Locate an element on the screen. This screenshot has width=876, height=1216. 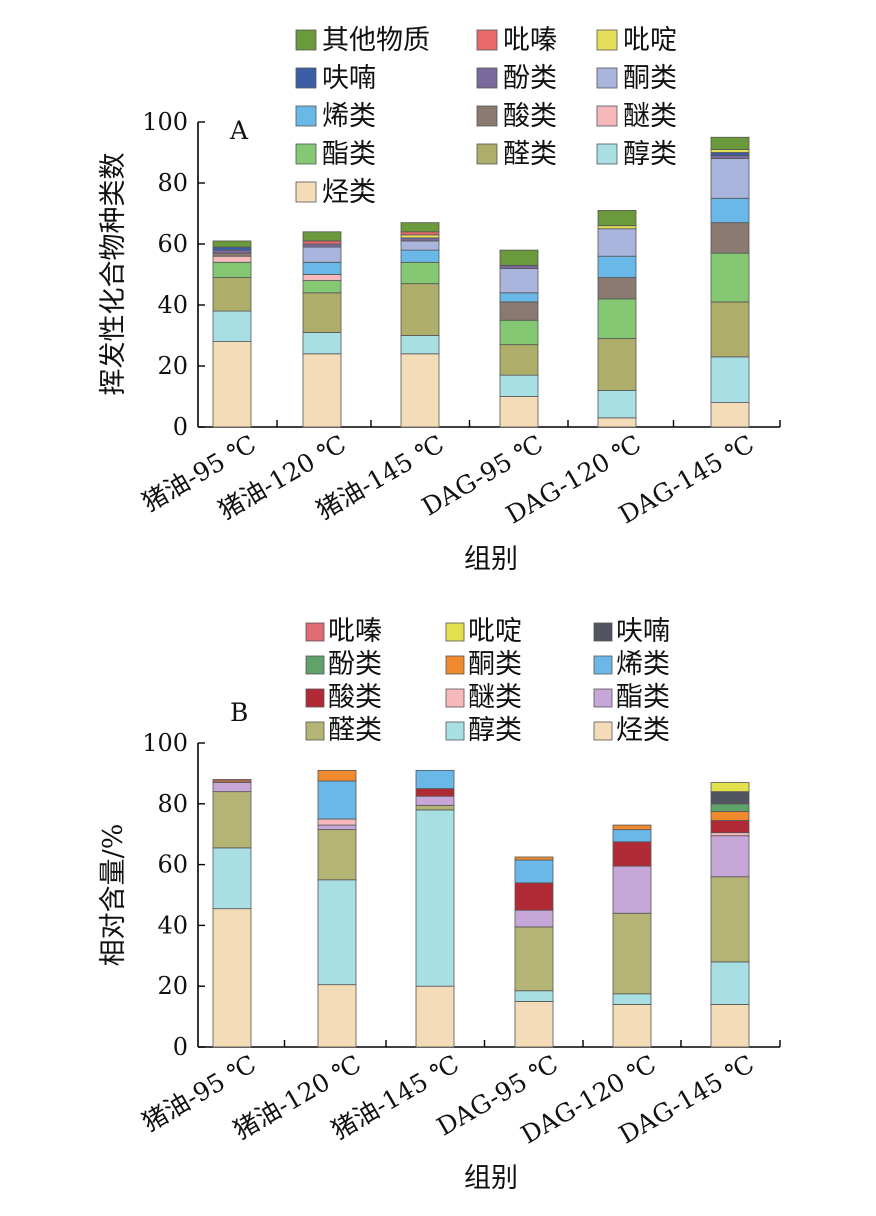
legend-label: 吡嗪 is located at coordinates (530, 40).